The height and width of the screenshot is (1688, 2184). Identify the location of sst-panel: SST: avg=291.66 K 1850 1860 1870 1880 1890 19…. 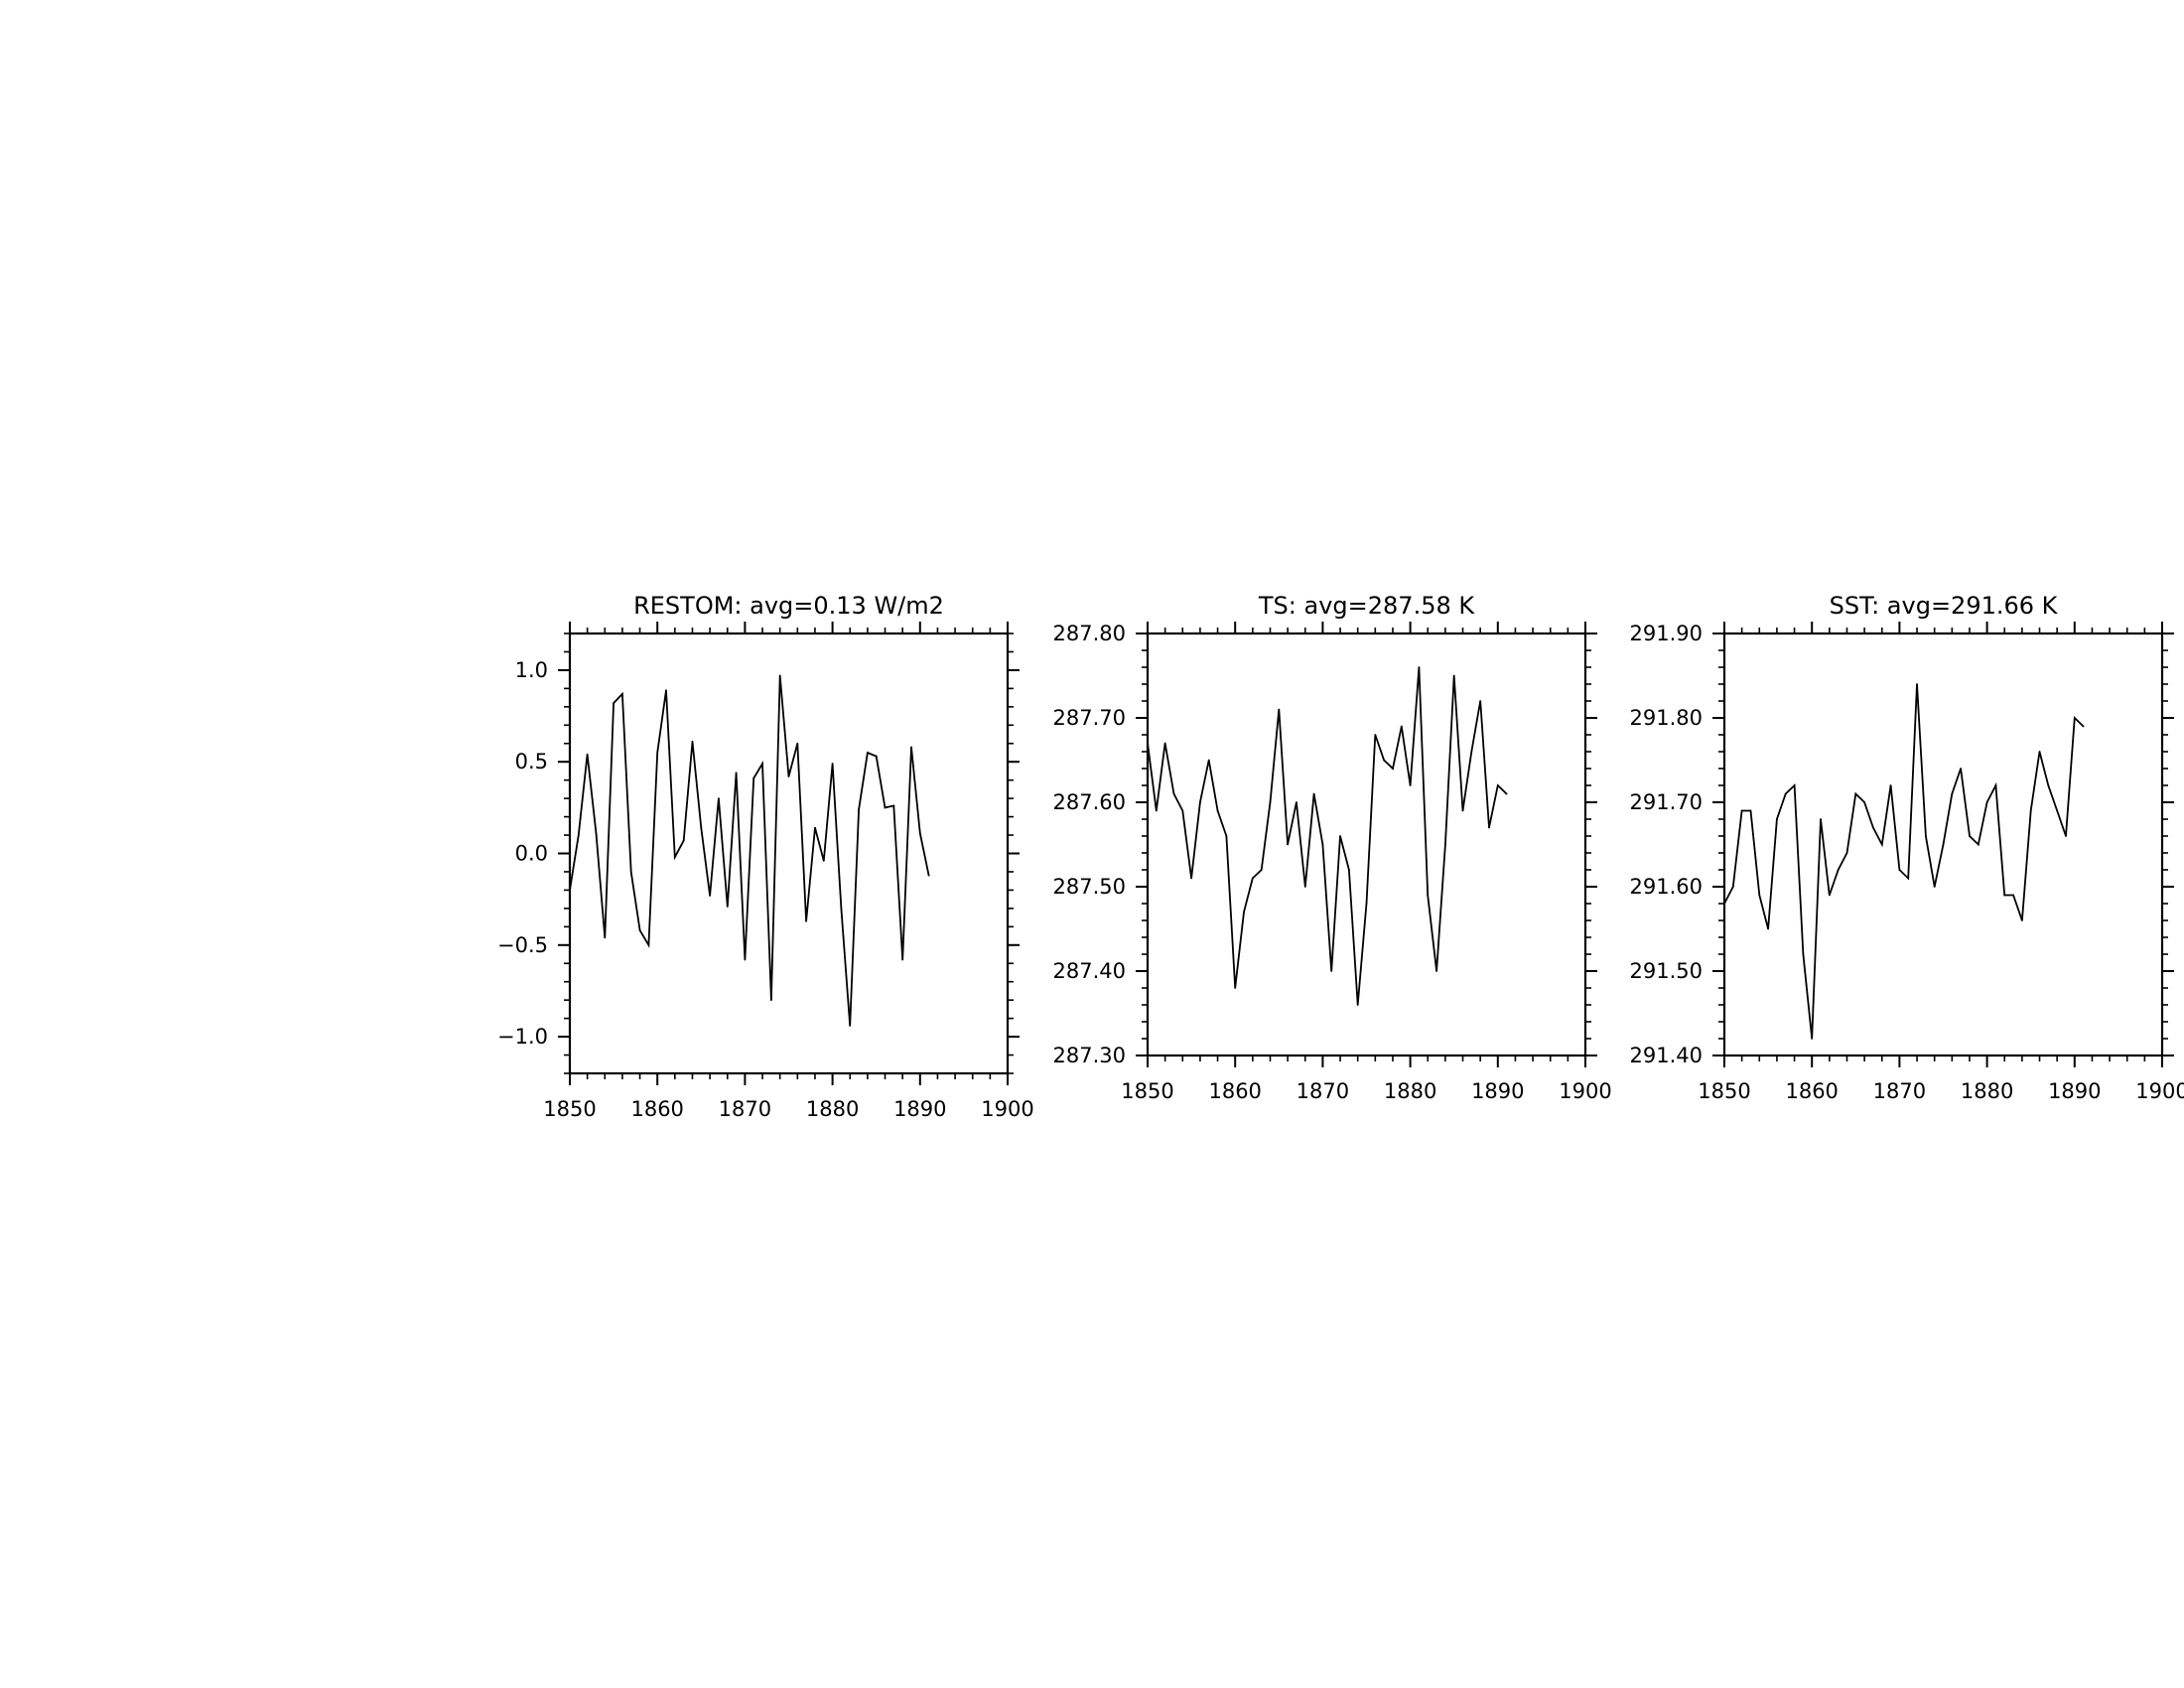
(1907, 847).